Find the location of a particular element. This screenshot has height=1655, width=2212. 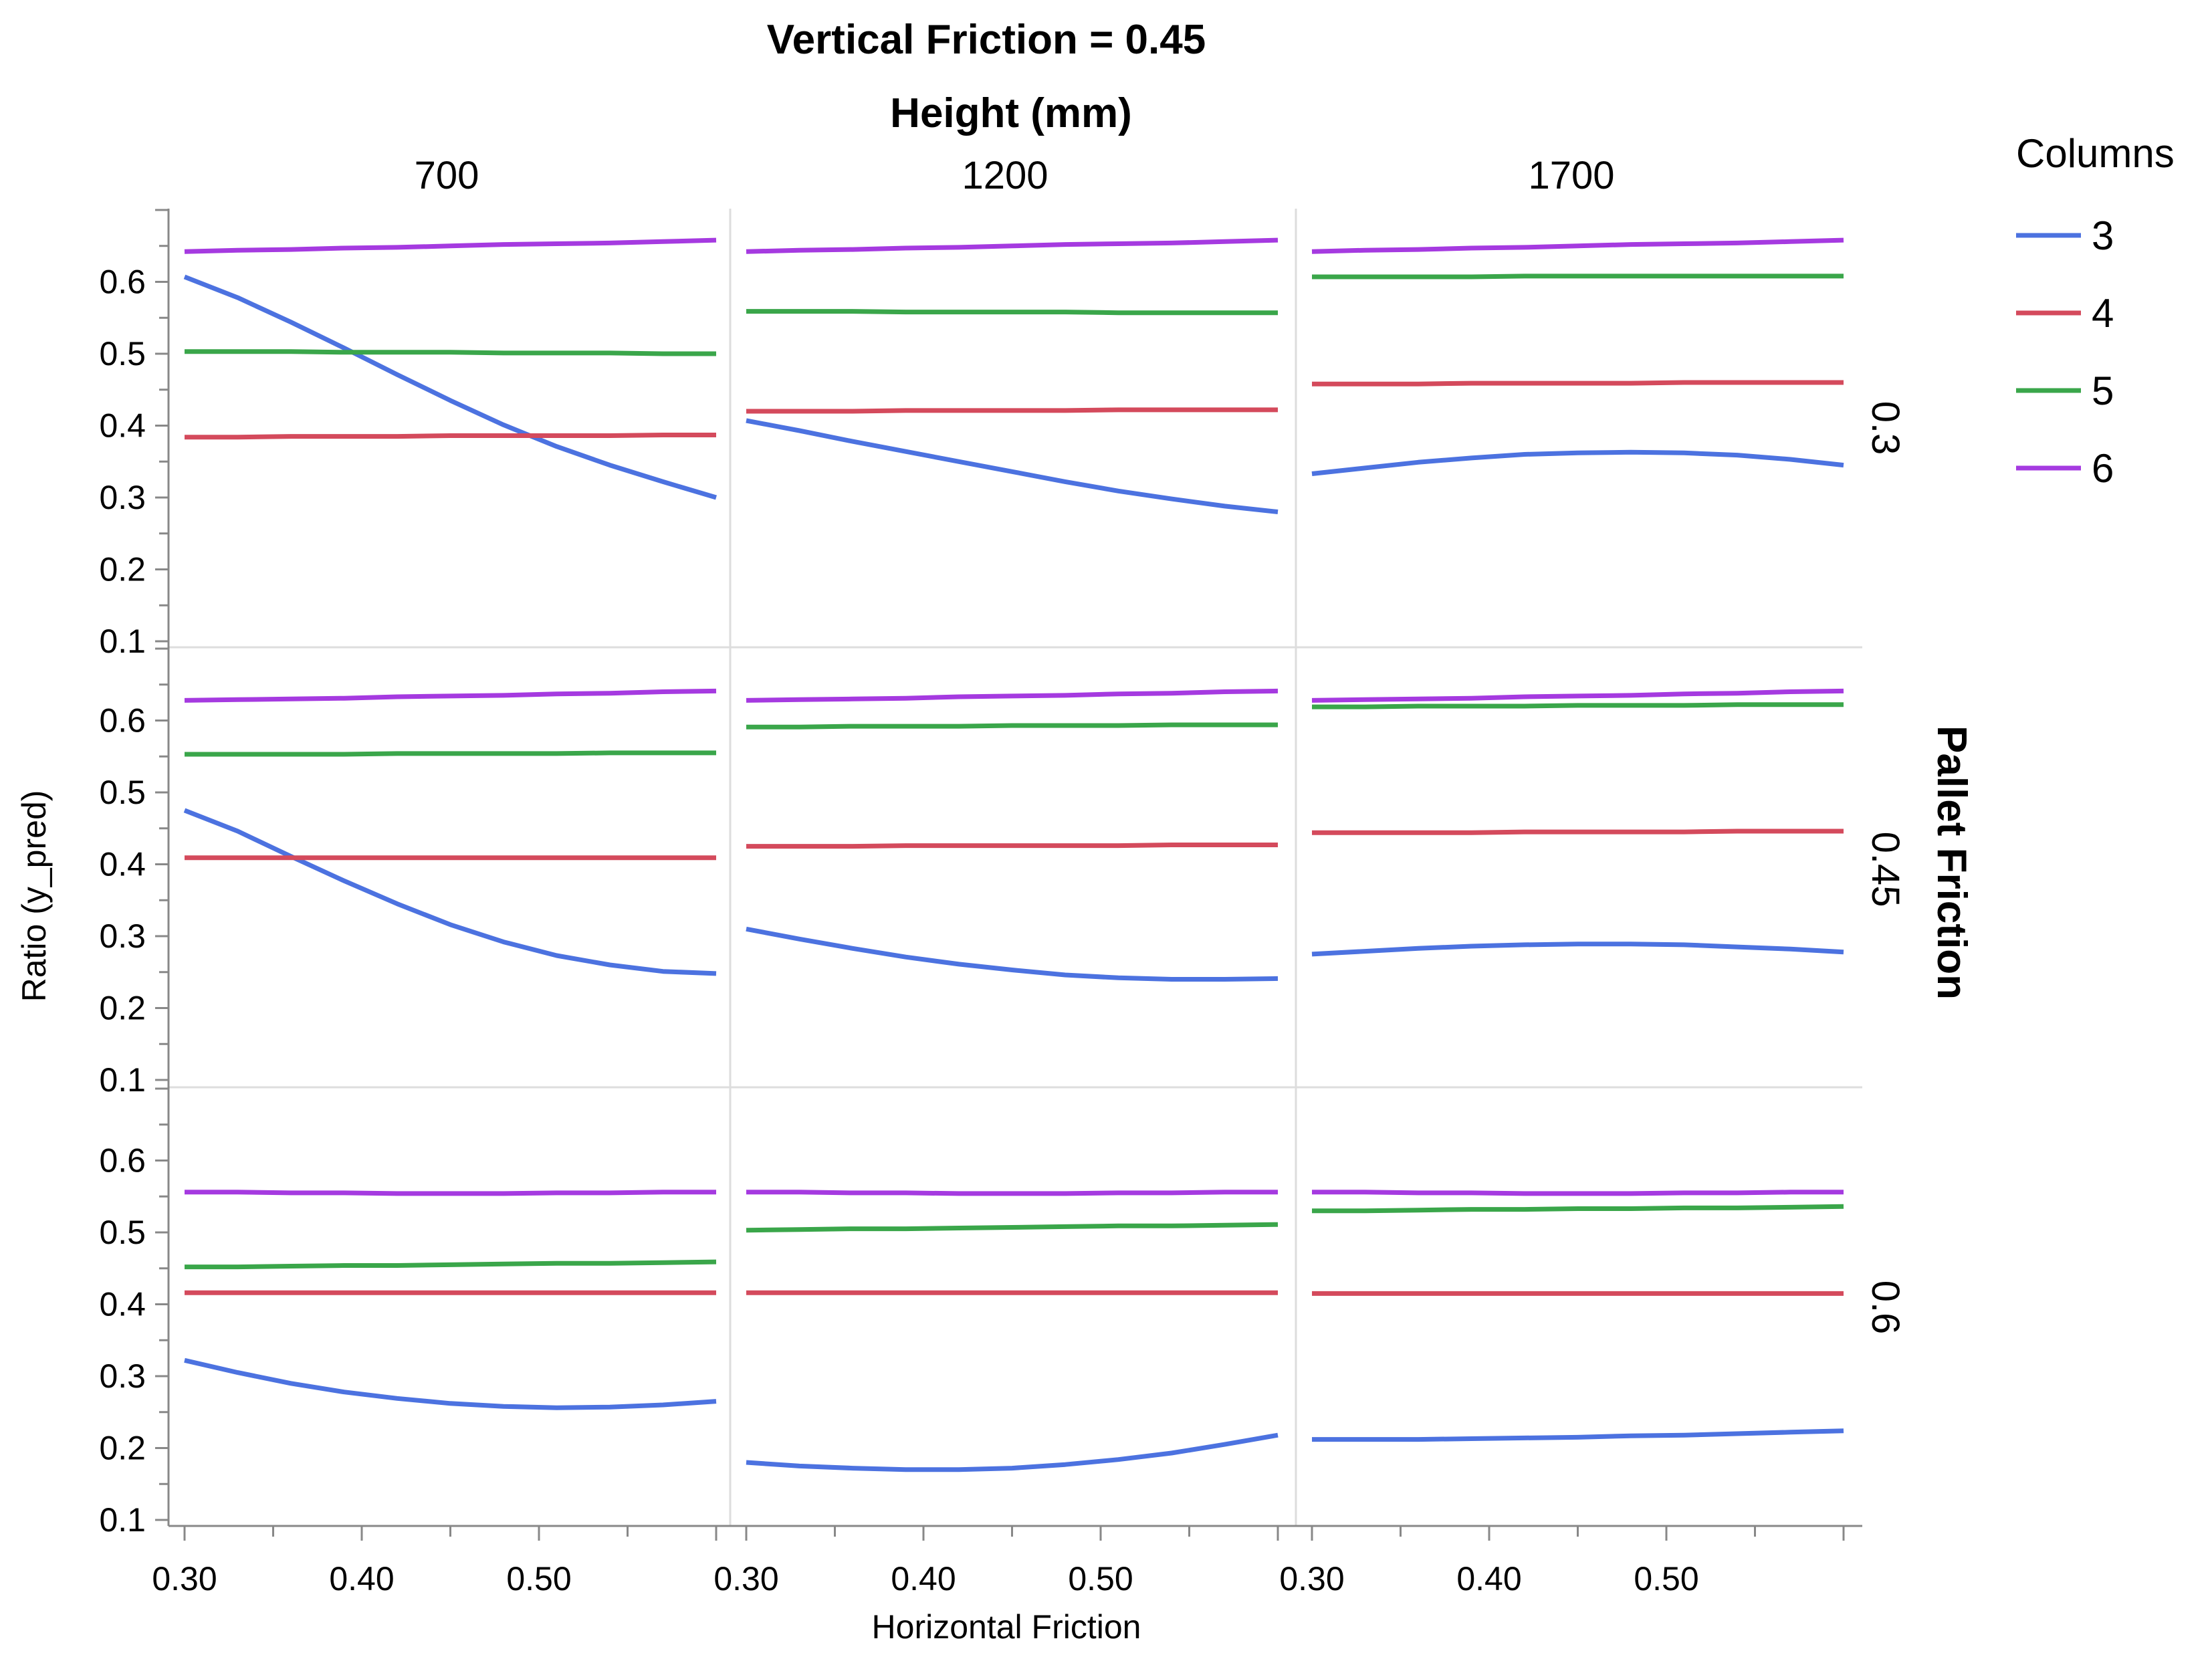

column-facet-label: 1200 is located at coordinates (1005, 175).